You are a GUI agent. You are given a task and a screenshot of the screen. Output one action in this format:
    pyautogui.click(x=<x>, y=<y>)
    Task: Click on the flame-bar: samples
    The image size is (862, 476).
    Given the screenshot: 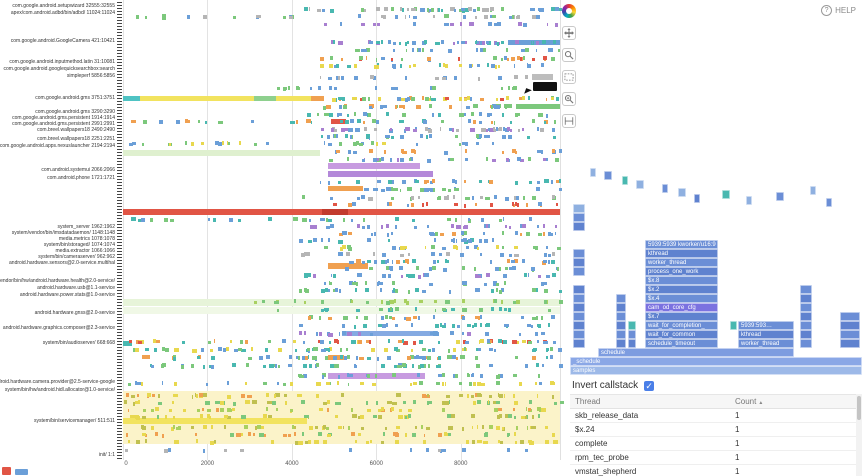 What is the action you would take?
    pyautogui.click(x=716, y=370)
    